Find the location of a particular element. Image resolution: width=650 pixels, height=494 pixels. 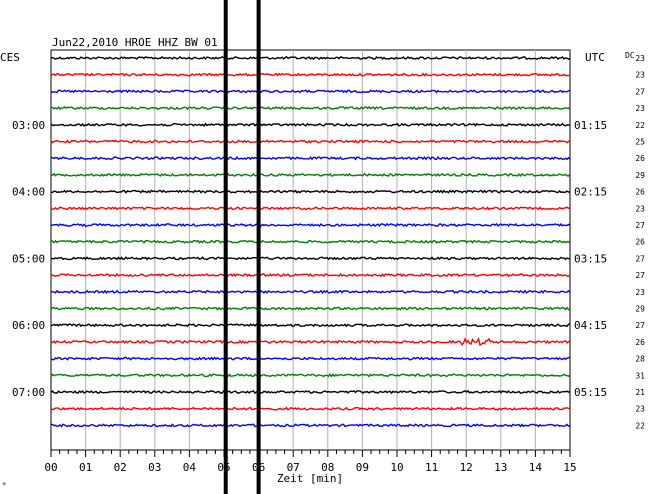

x-tick-label: 00 is located at coordinates (50, 467).